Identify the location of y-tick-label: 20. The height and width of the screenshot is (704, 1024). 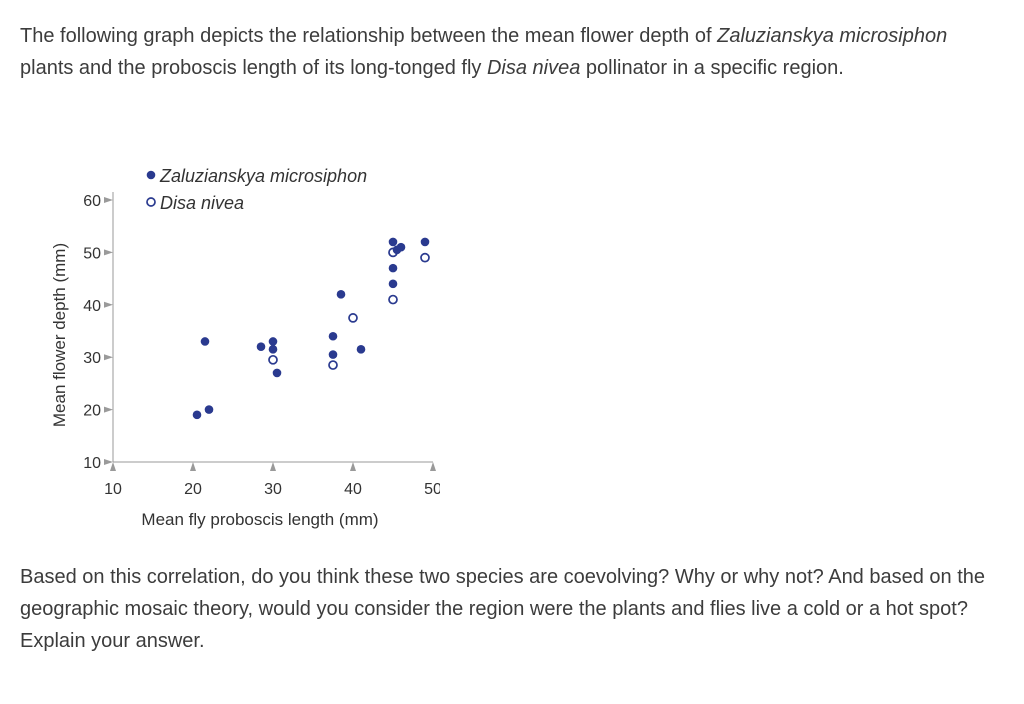
(92, 411).